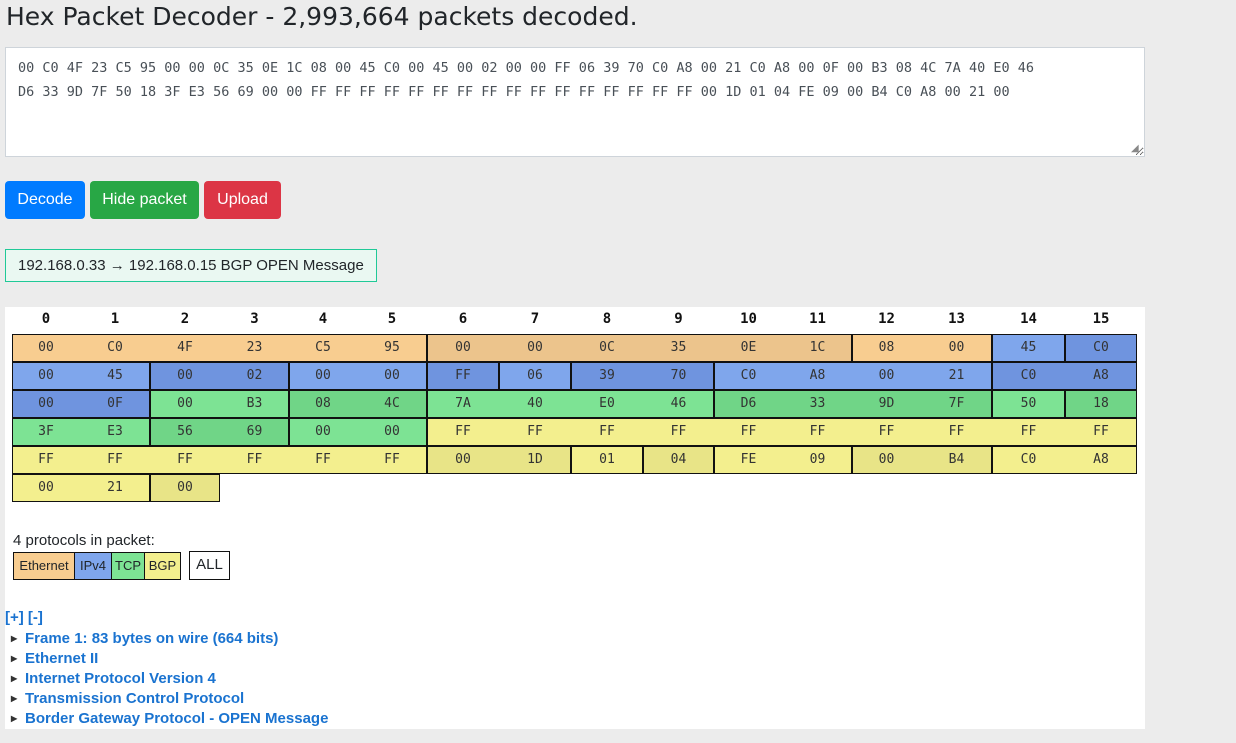  Describe the element at coordinates (185, 348) in the screenshot. I see `hex-byte-cell: 4F` at that location.